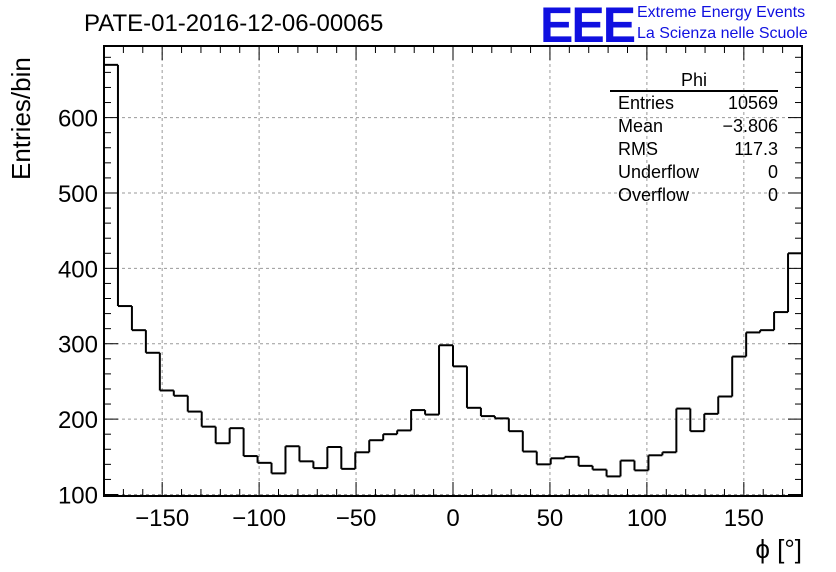 This screenshot has height=572, width=836. I want to click on logo-caption-line2: La Scienza nelle Scuole, so click(722, 33).